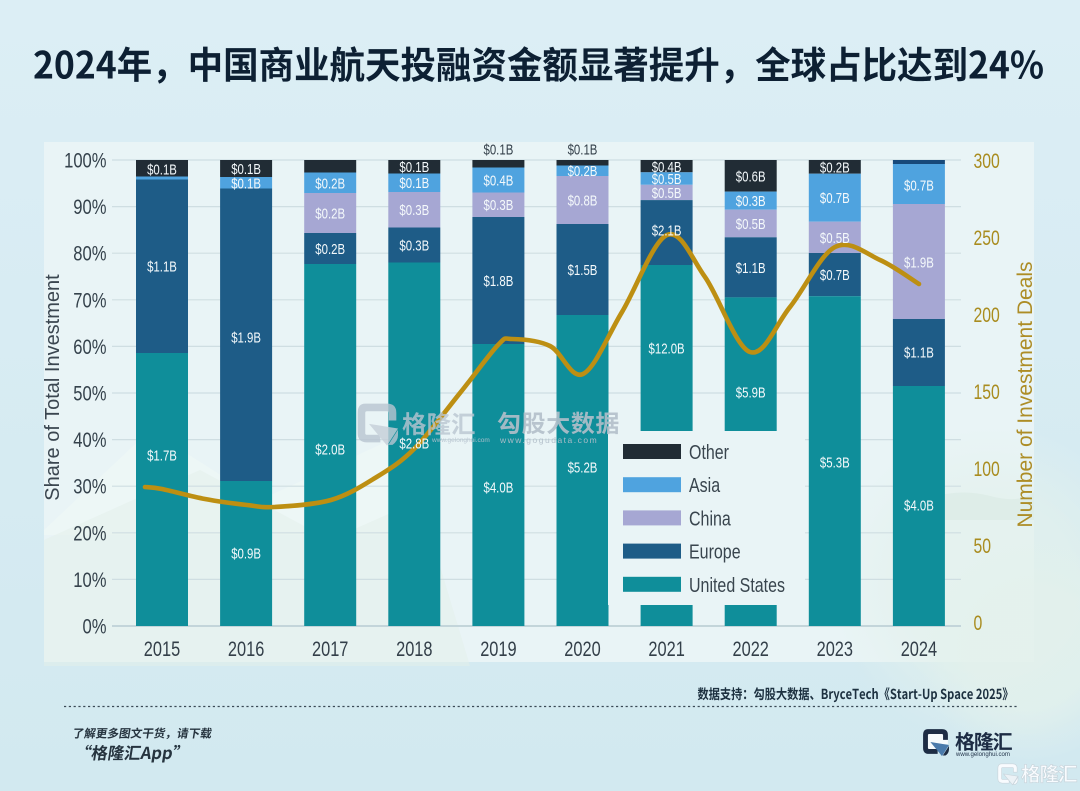  Describe the element at coordinates (582, 649) in the screenshot. I see `svg-text: 2020` at that location.